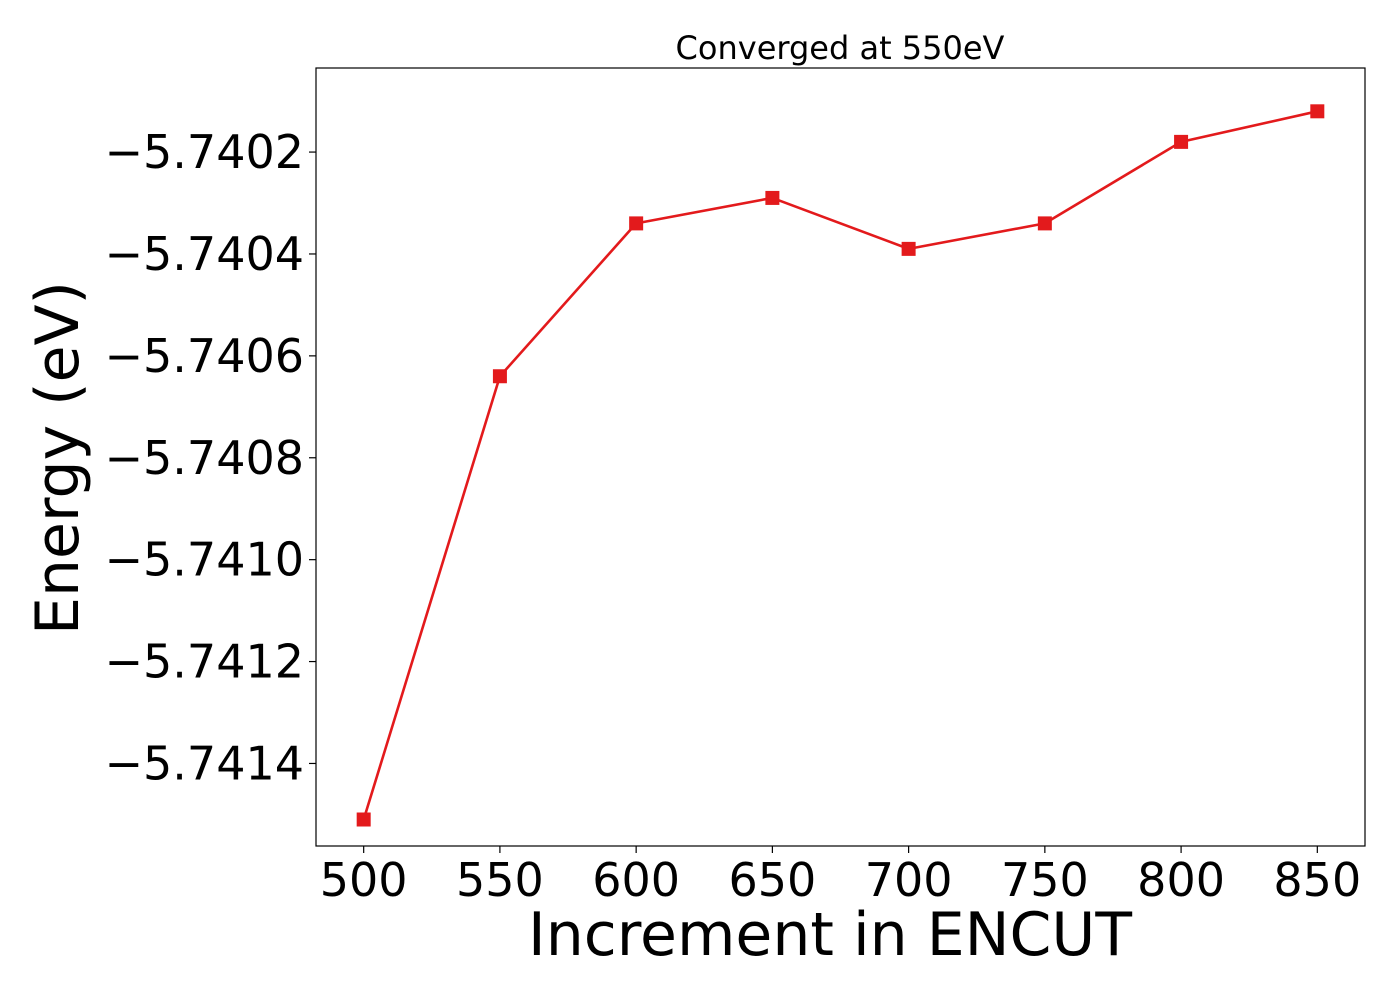 The height and width of the screenshot is (1000, 1400). What do you see at coordinates (205, 763) in the screenshot?
I see `y-tick-label: −5.7414` at bounding box center [205, 763].